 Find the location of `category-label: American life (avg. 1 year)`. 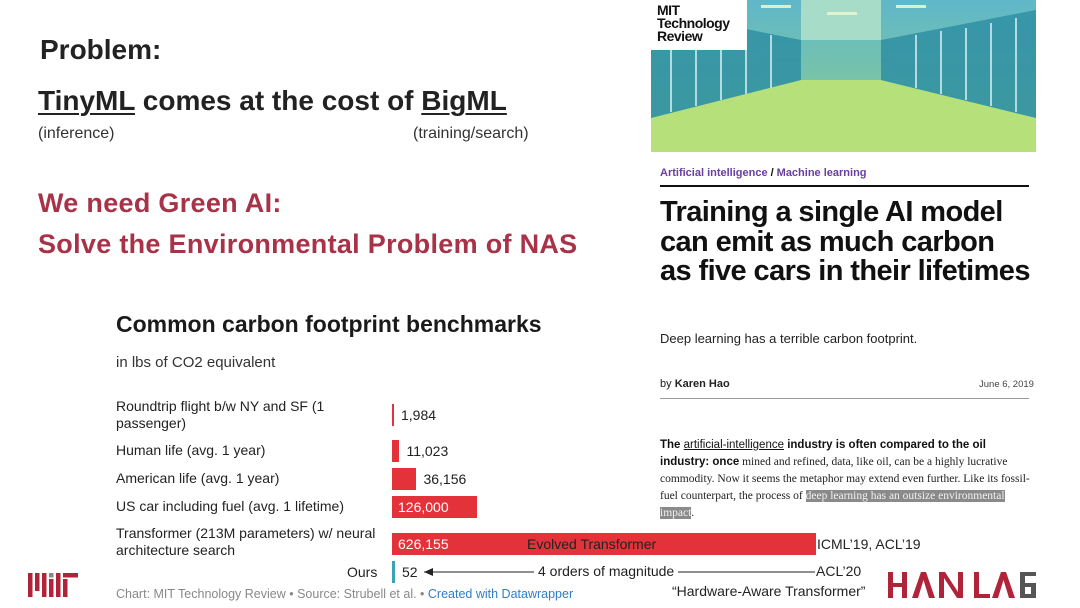

category-label: American life (avg. 1 year) is located at coordinates (198, 478).